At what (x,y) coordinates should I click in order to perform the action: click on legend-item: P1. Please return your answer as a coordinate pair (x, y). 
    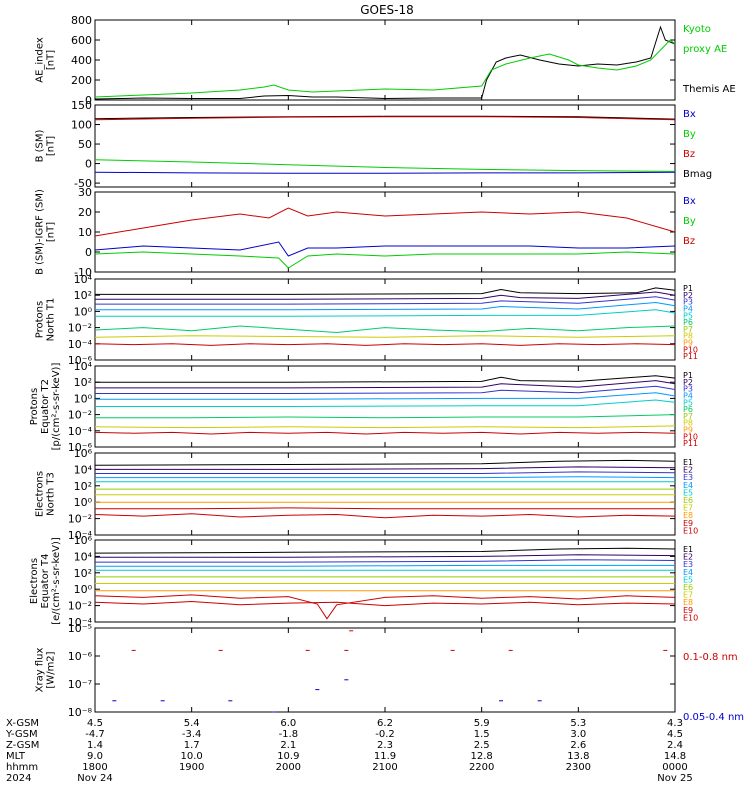
    Looking at the image, I should click on (688, 375).